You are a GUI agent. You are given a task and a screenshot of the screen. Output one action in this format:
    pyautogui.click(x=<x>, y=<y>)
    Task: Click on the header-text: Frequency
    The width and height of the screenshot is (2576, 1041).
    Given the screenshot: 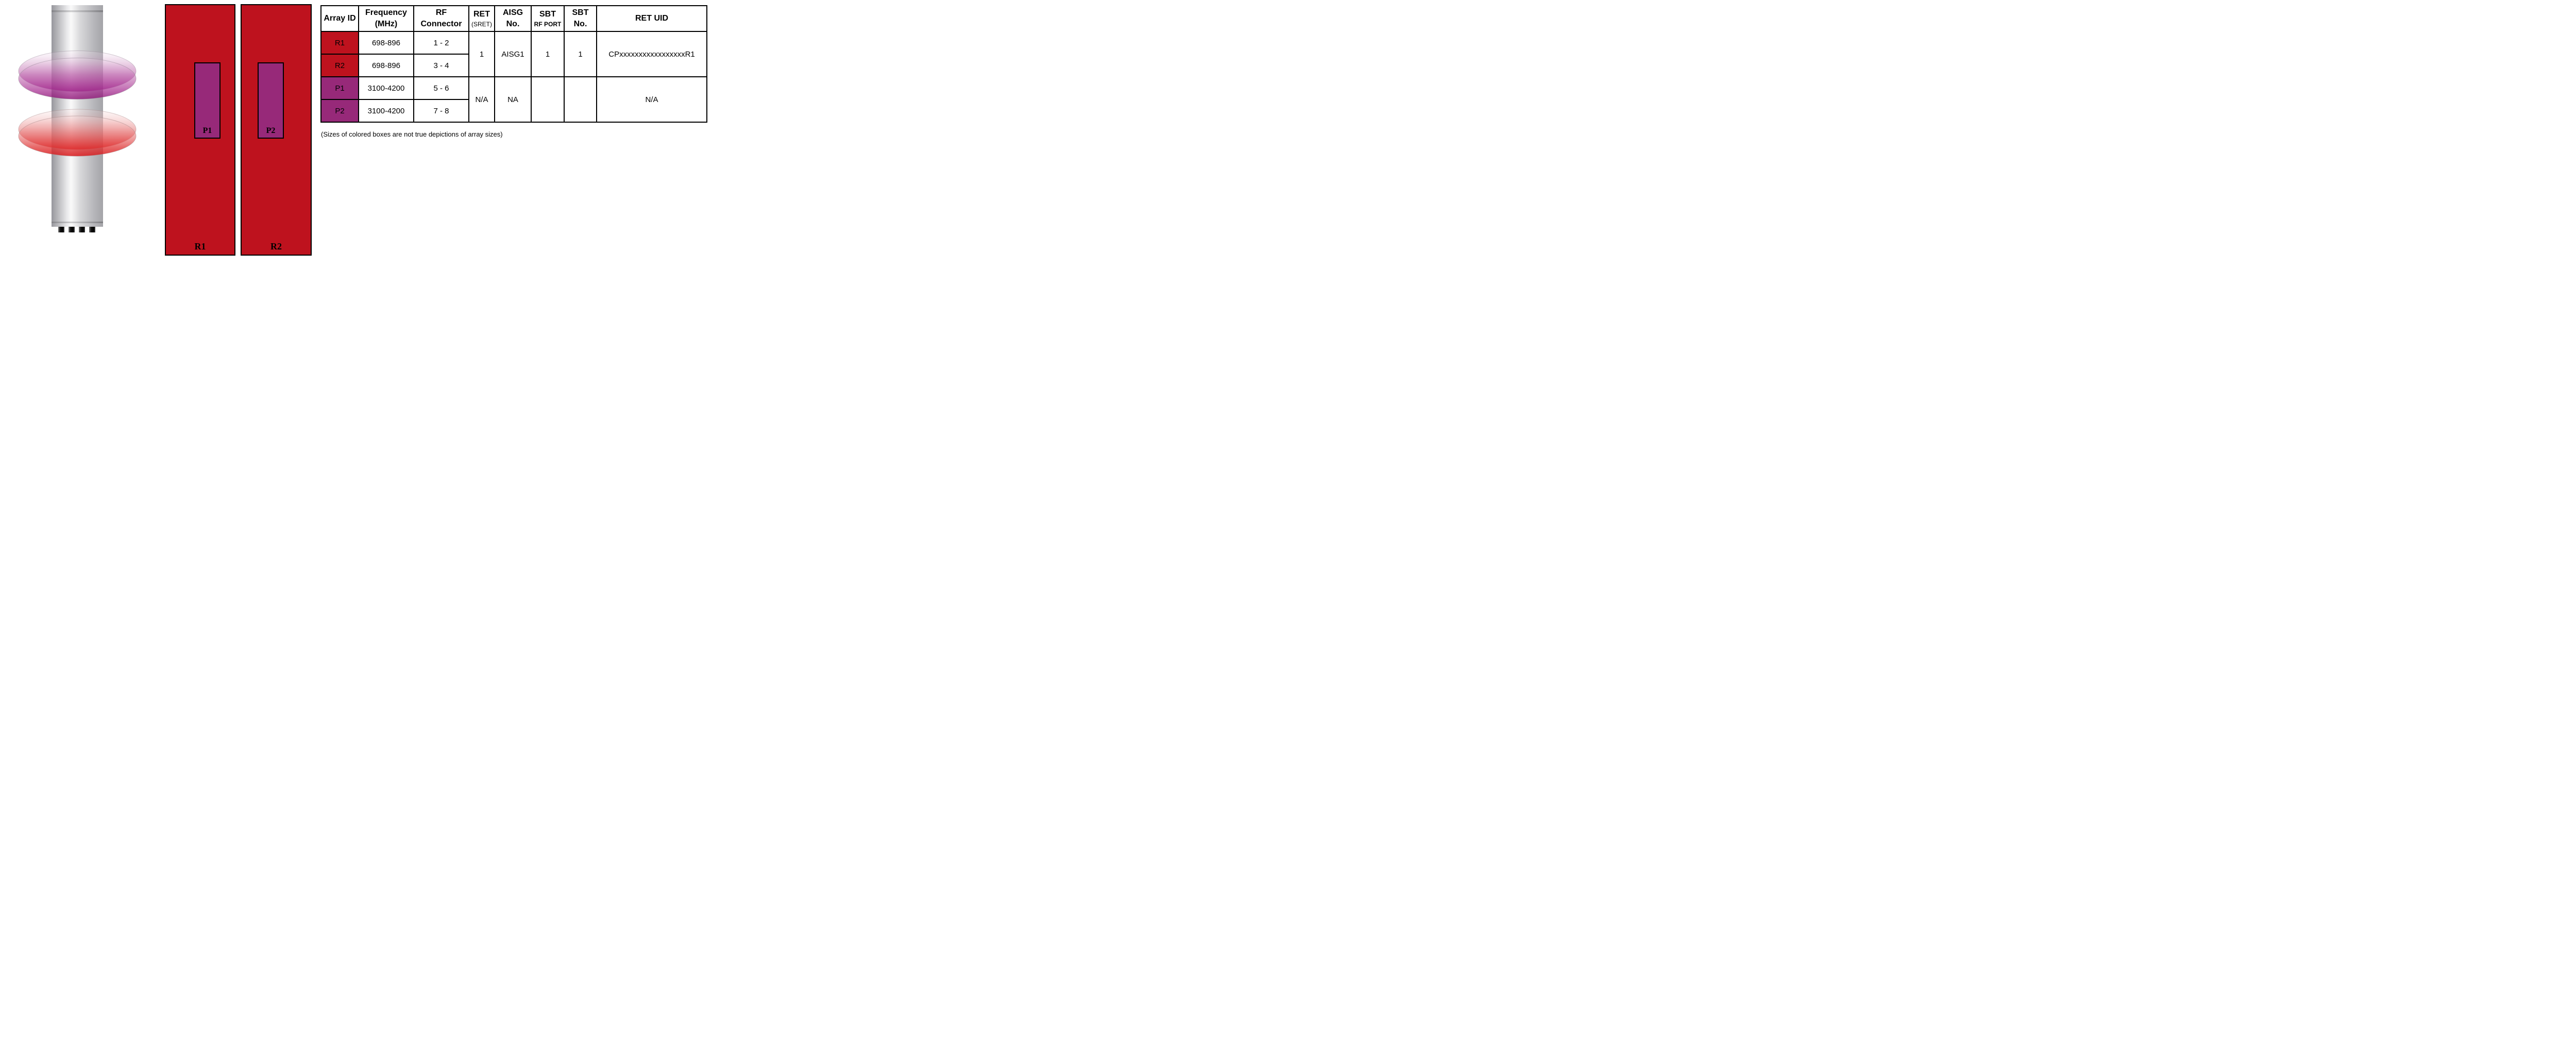 What is the action you would take?
    pyautogui.click(x=386, y=13)
    